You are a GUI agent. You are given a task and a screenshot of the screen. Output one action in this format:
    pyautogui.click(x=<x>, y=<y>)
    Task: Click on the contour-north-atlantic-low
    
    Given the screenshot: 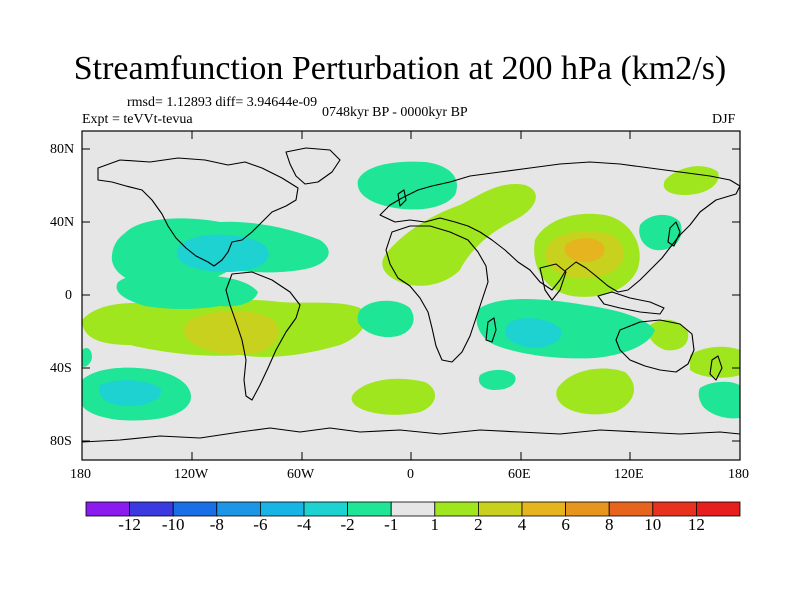 What is the action you would take?
    pyautogui.click(x=407, y=185)
    